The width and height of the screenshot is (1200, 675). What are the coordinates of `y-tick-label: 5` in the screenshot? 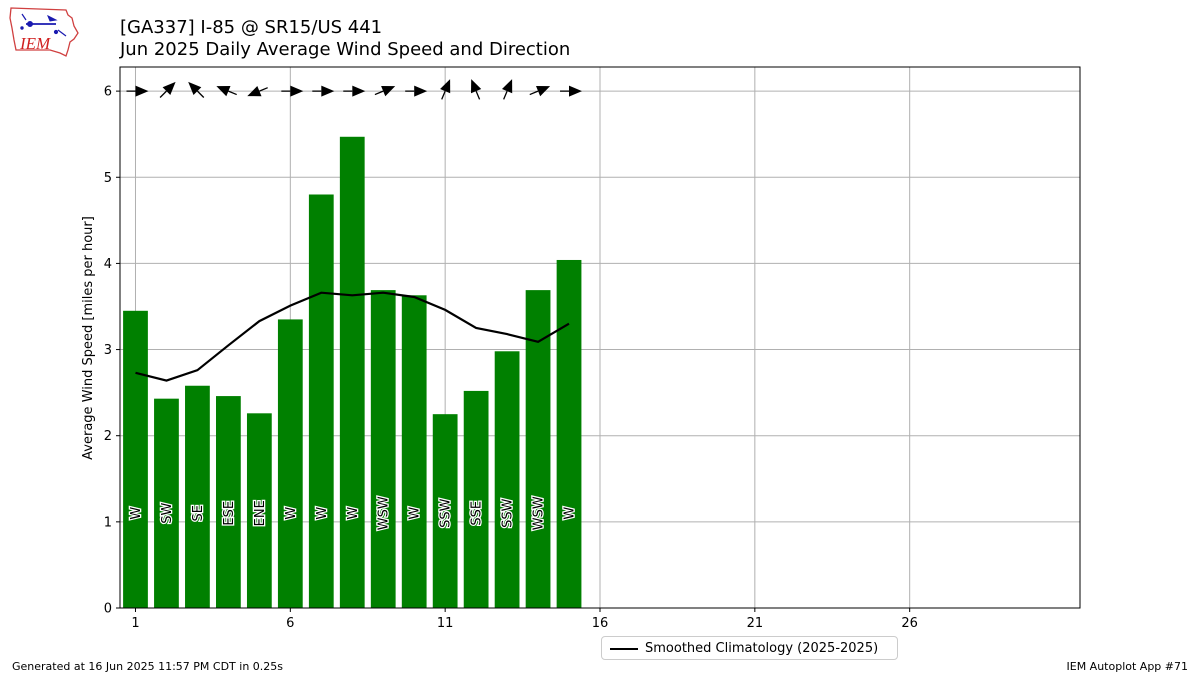 It's located at (108, 178).